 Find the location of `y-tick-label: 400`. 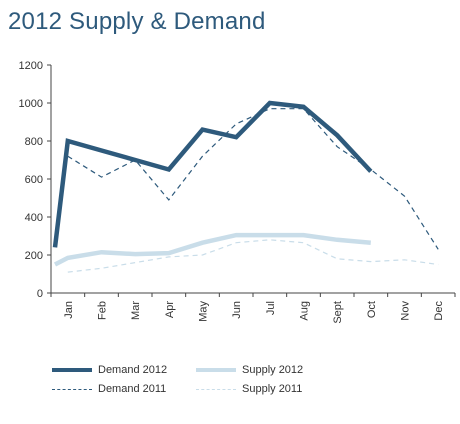

y-tick-label: 400 is located at coordinates (34, 218).